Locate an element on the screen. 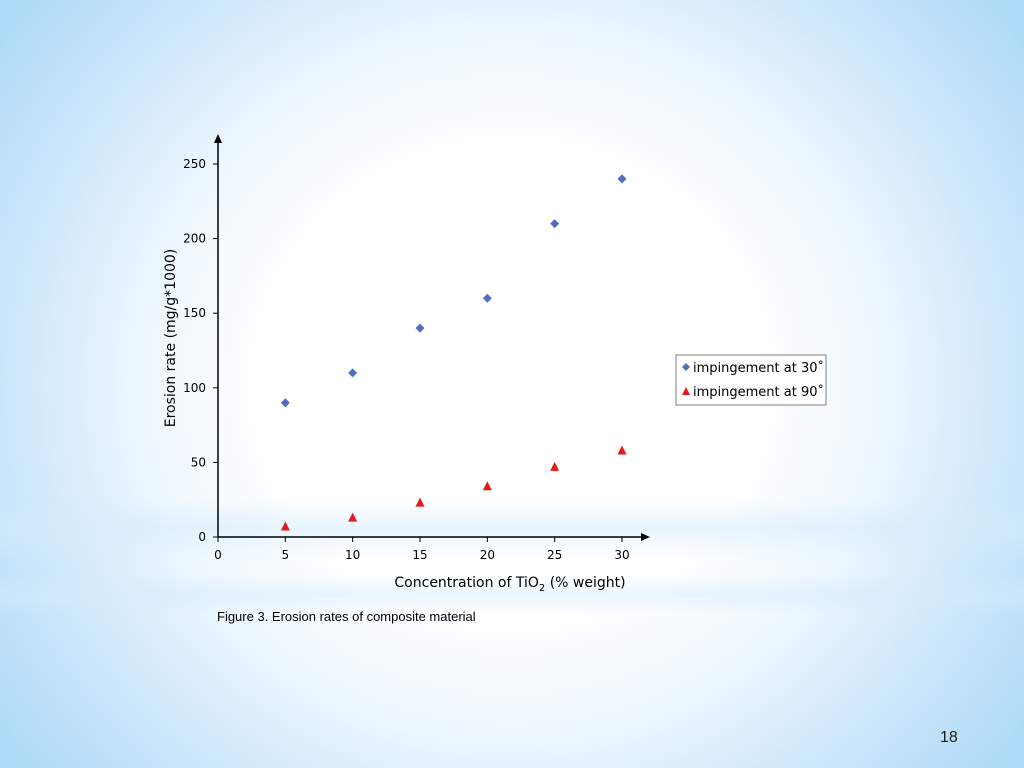 The width and height of the screenshot is (1024, 768). legend-marker-diamond is located at coordinates (686, 367).